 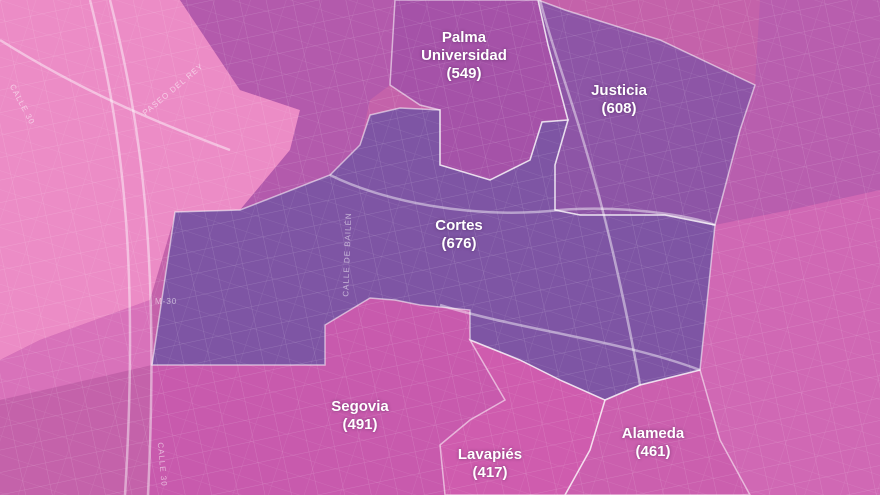 I want to click on district-name: Universidad, so click(x=464, y=55).